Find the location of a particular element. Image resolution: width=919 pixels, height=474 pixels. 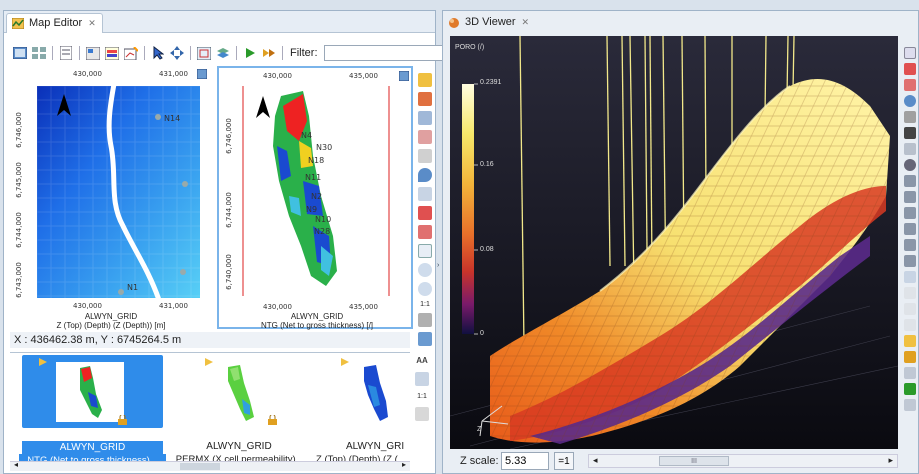

thumb-tools-icon is located at coordinates (422, 414).